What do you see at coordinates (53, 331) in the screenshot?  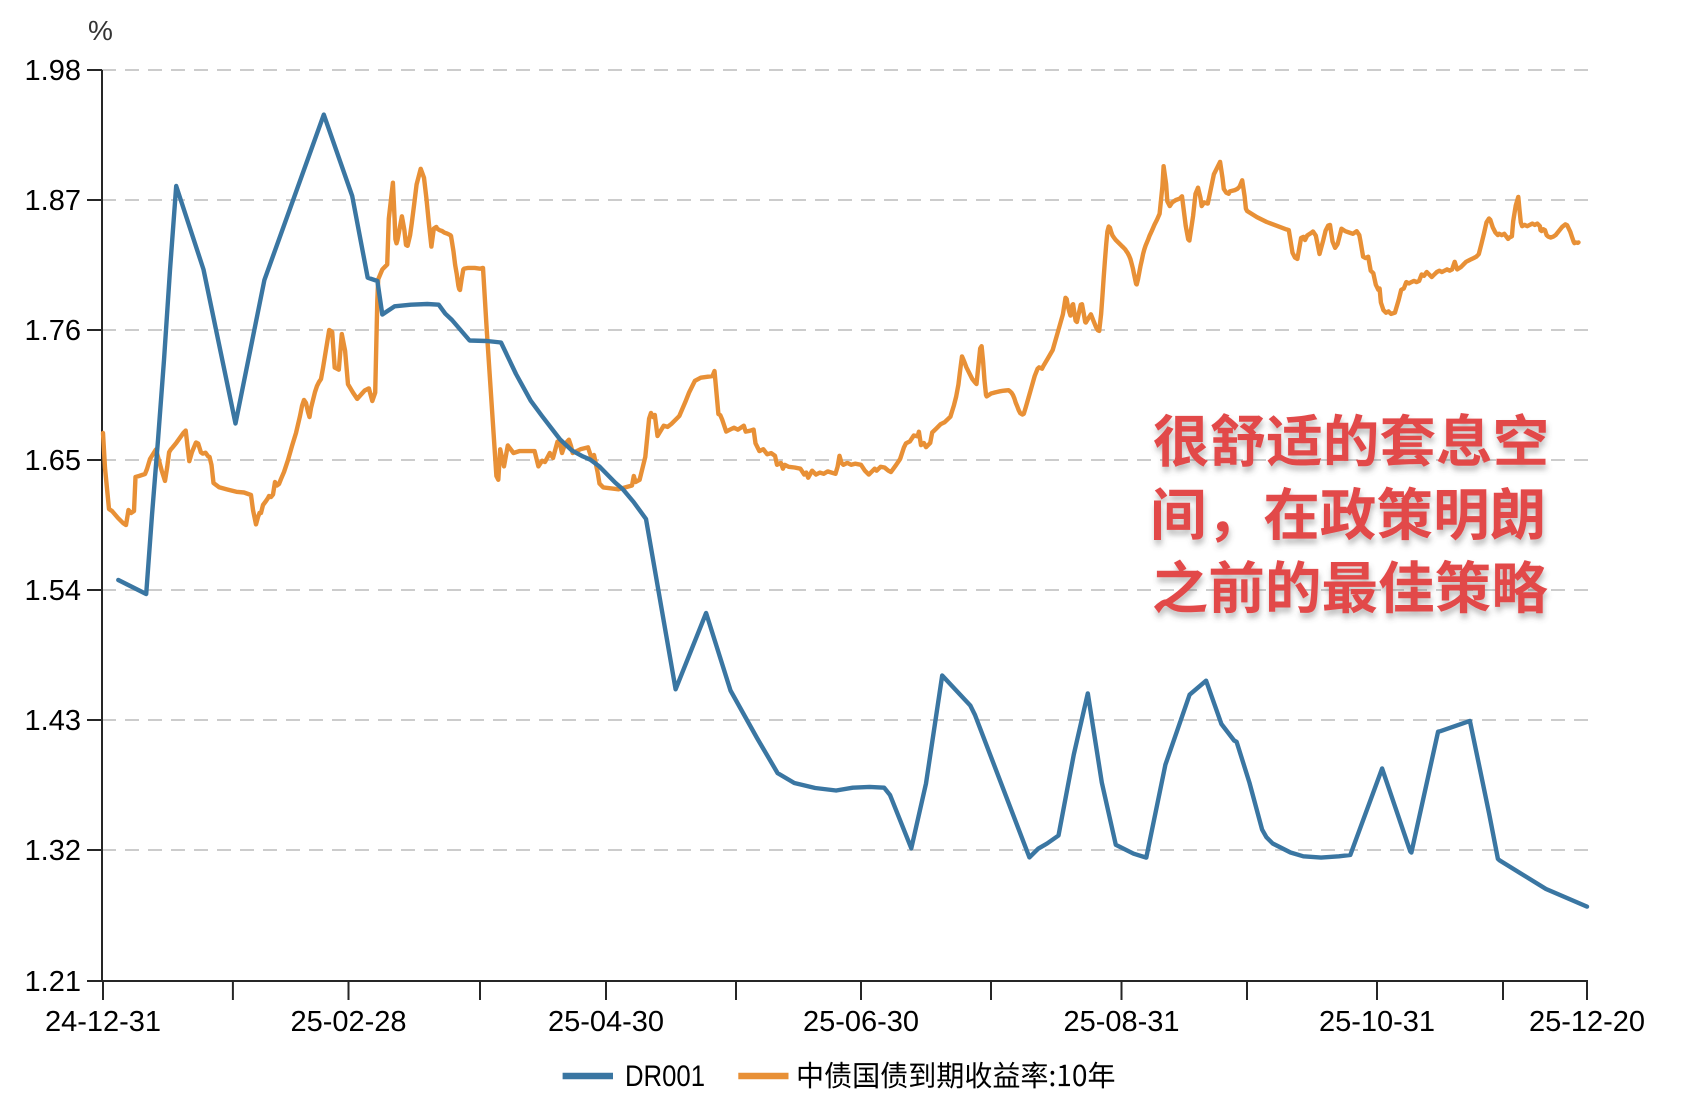 I see `svg-text: 1.76` at bounding box center [53, 331].